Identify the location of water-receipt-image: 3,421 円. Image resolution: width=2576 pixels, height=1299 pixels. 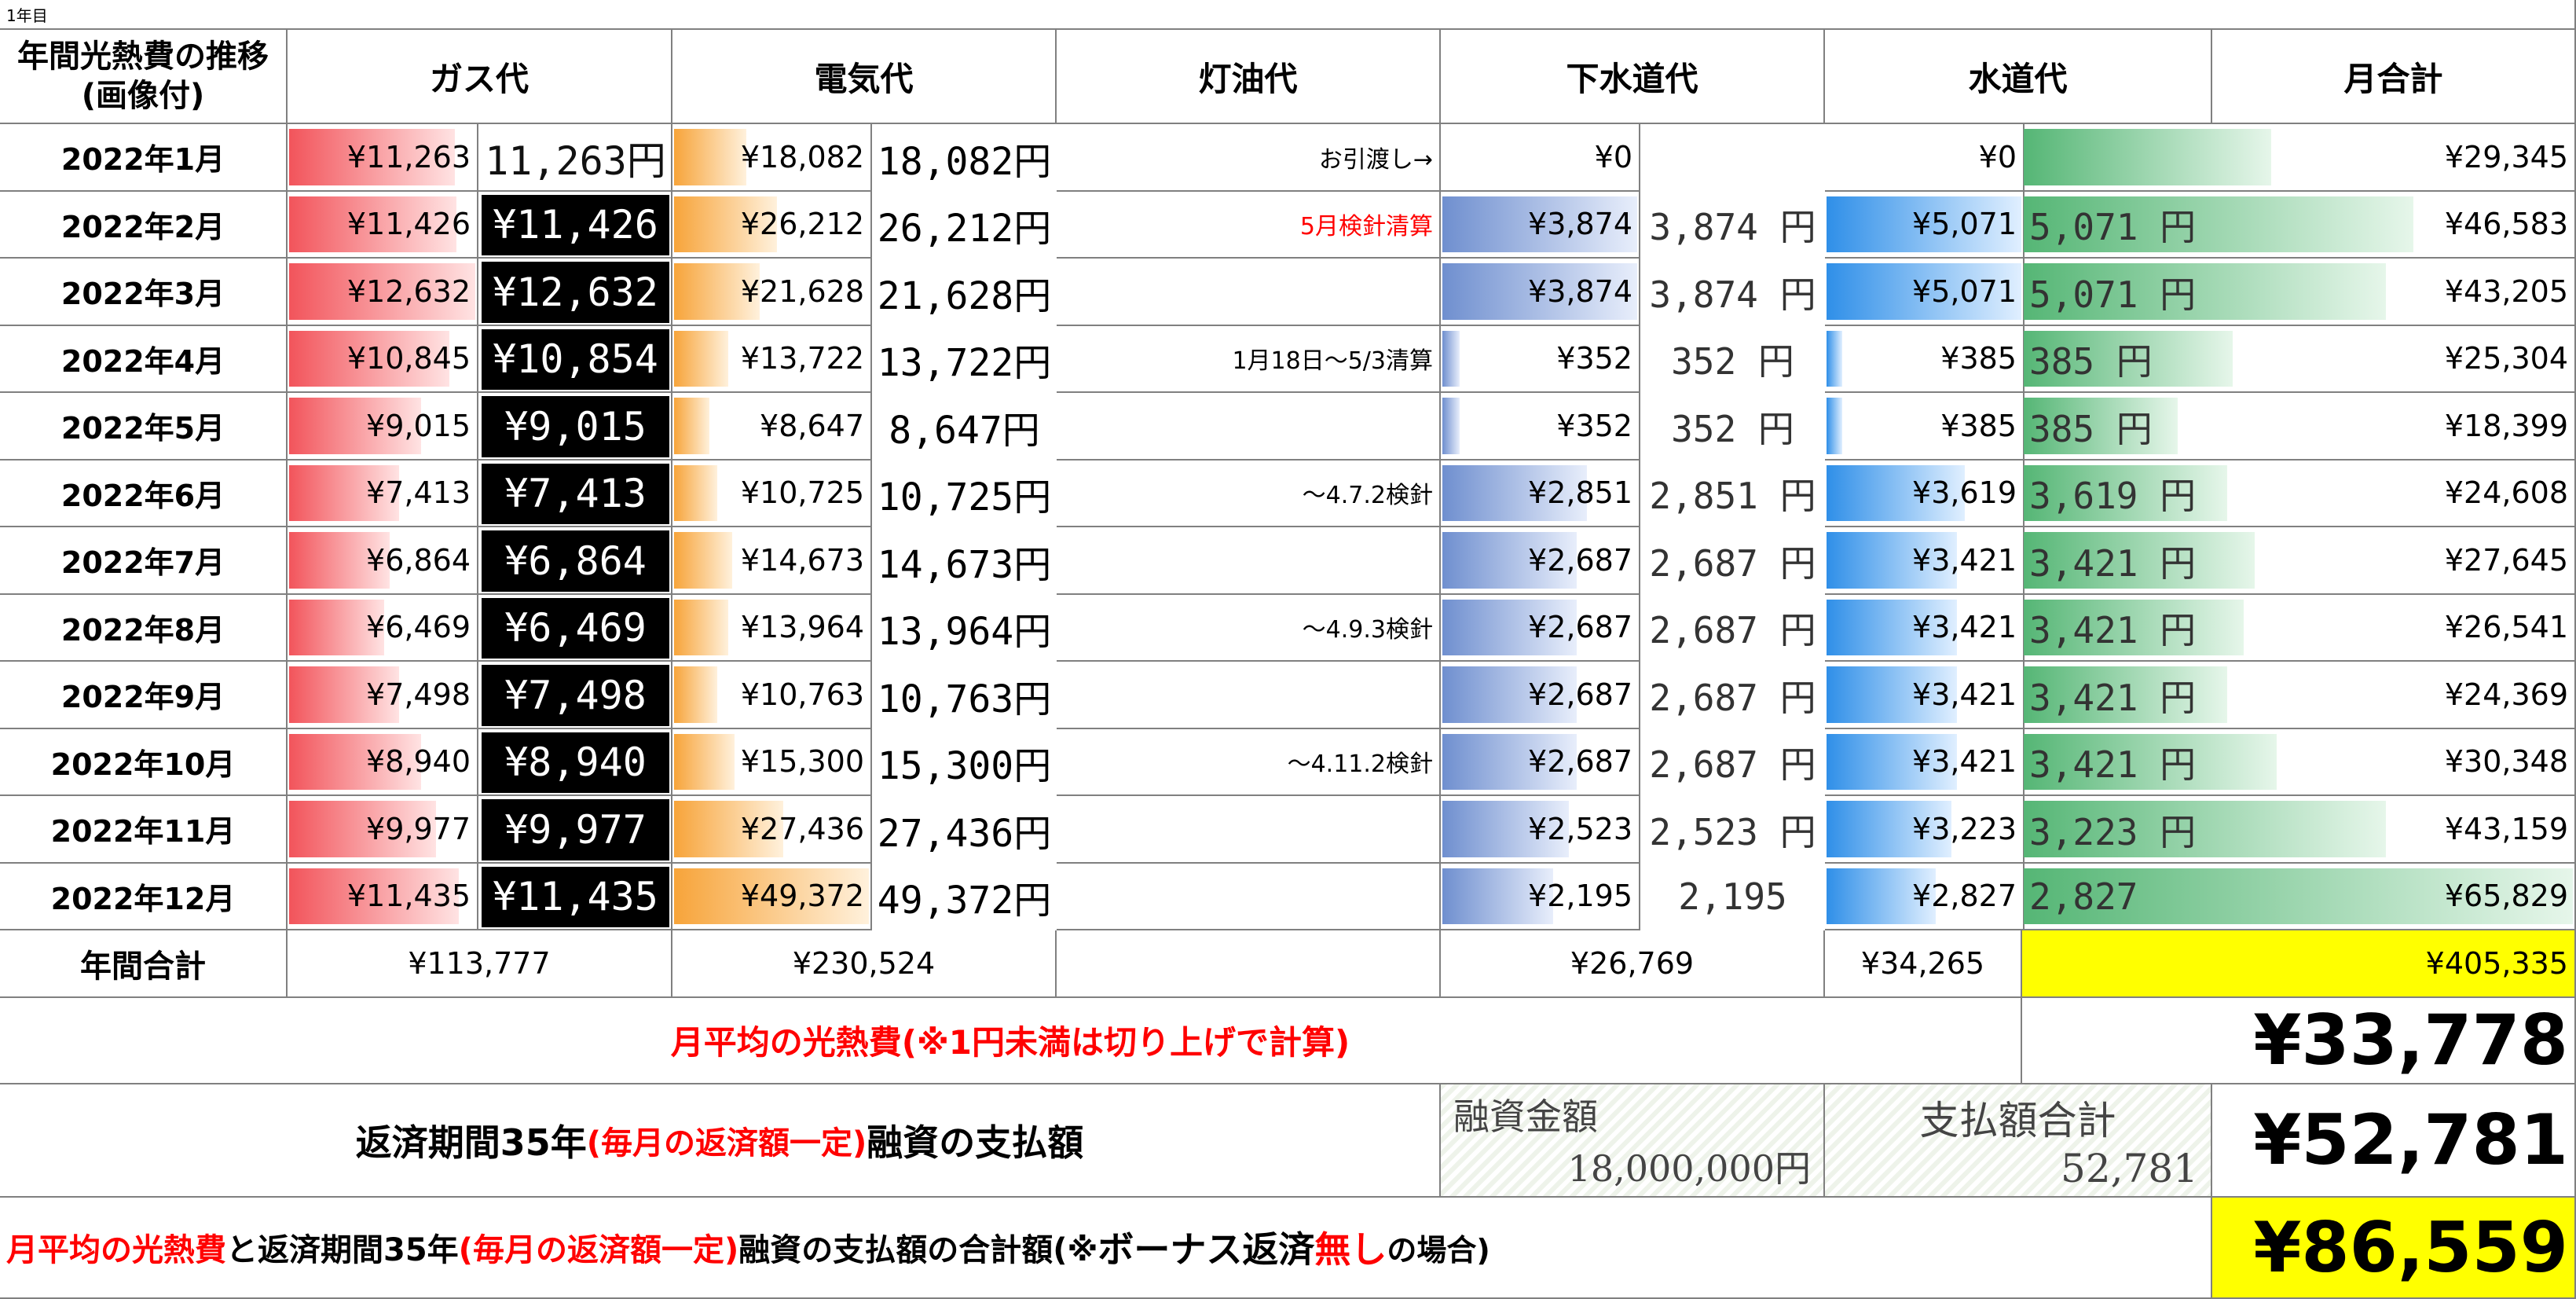
(2113, 697).